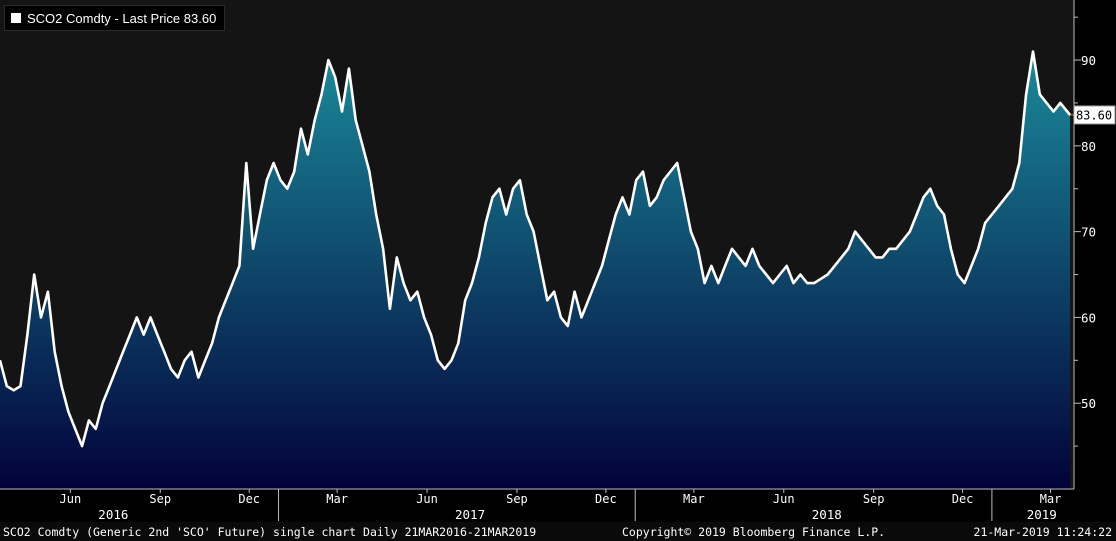  Describe the element at coordinates (113, 514) in the screenshot. I see `x-year-label: 2016` at that location.